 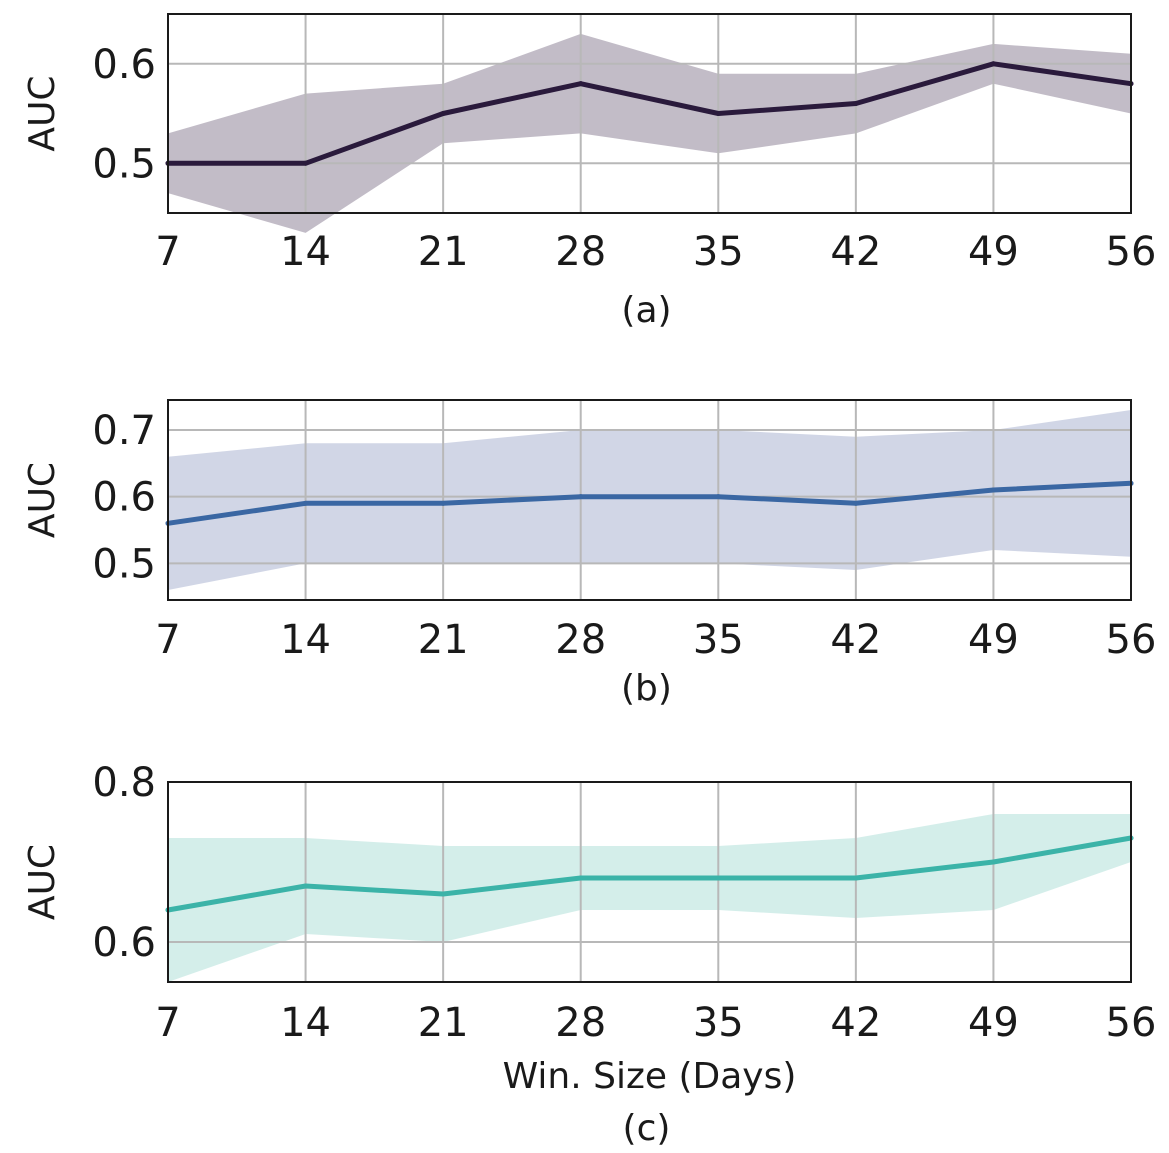 What do you see at coordinates (650, 1076) in the screenshot?
I see `x-axis-label: Win. Size (Days)` at bounding box center [650, 1076].